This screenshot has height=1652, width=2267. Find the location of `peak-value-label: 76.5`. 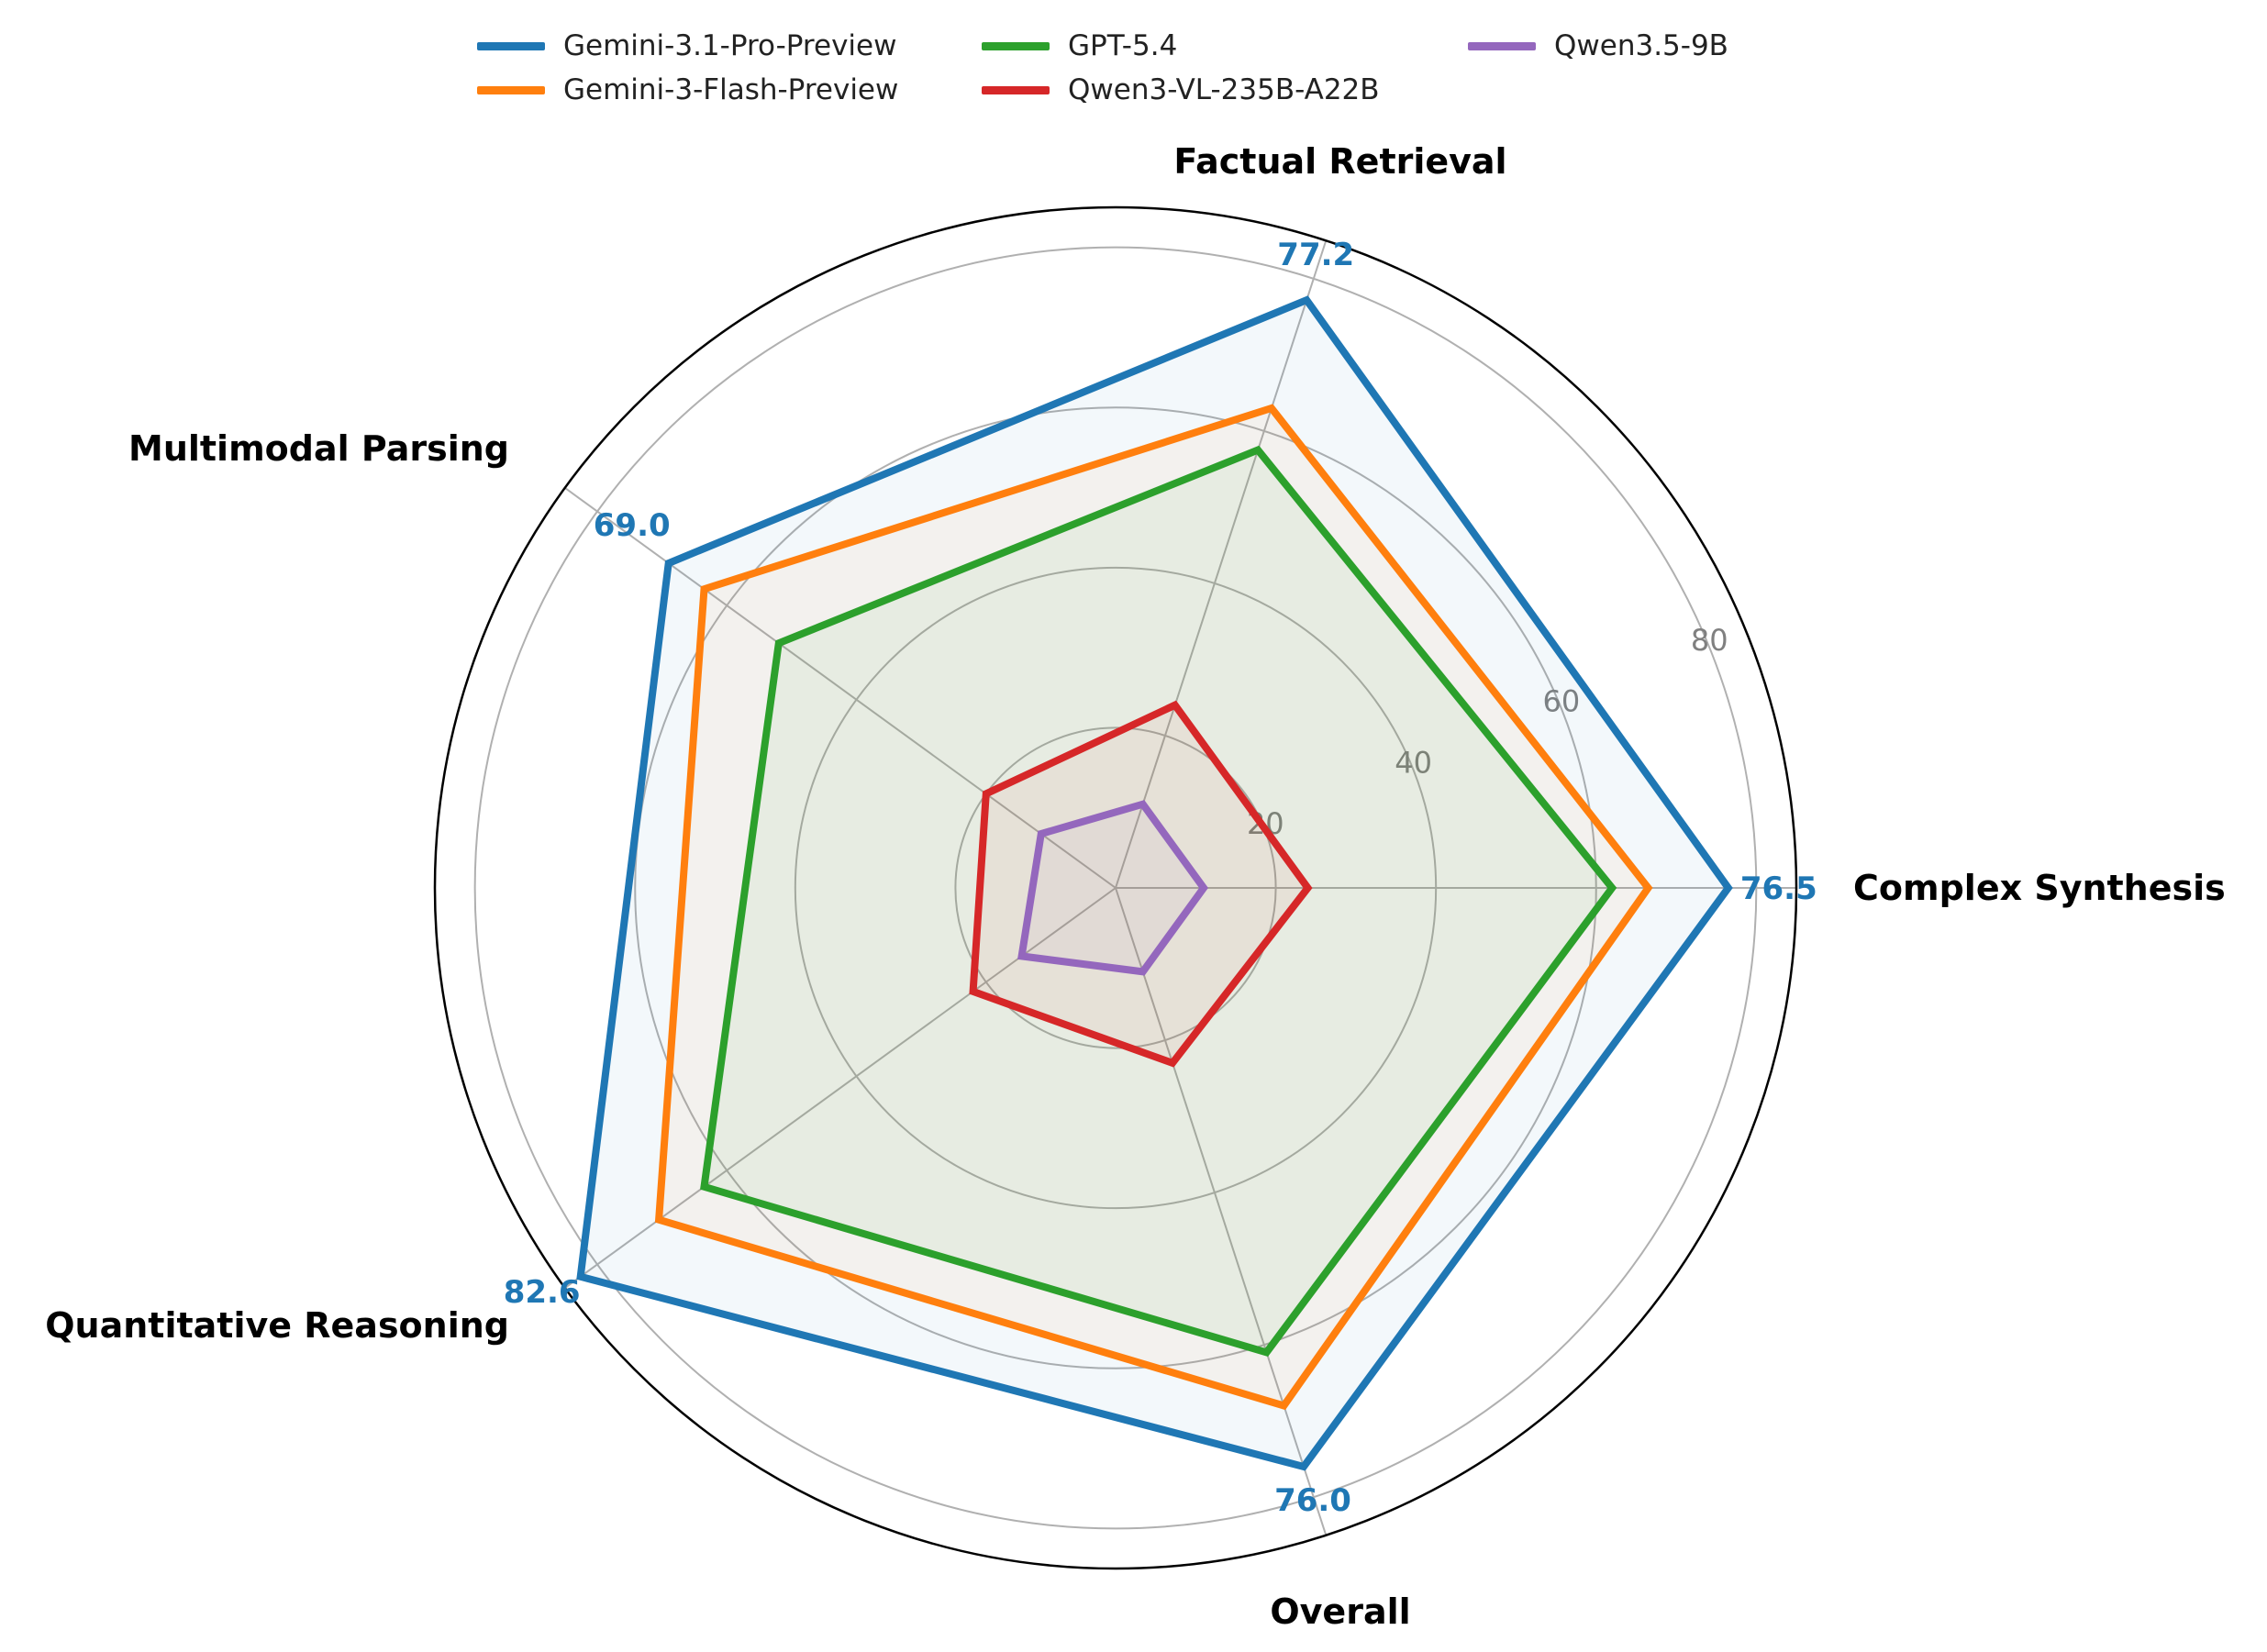

peak-value-label: 76.5 is located at coordinates (1778, 889).